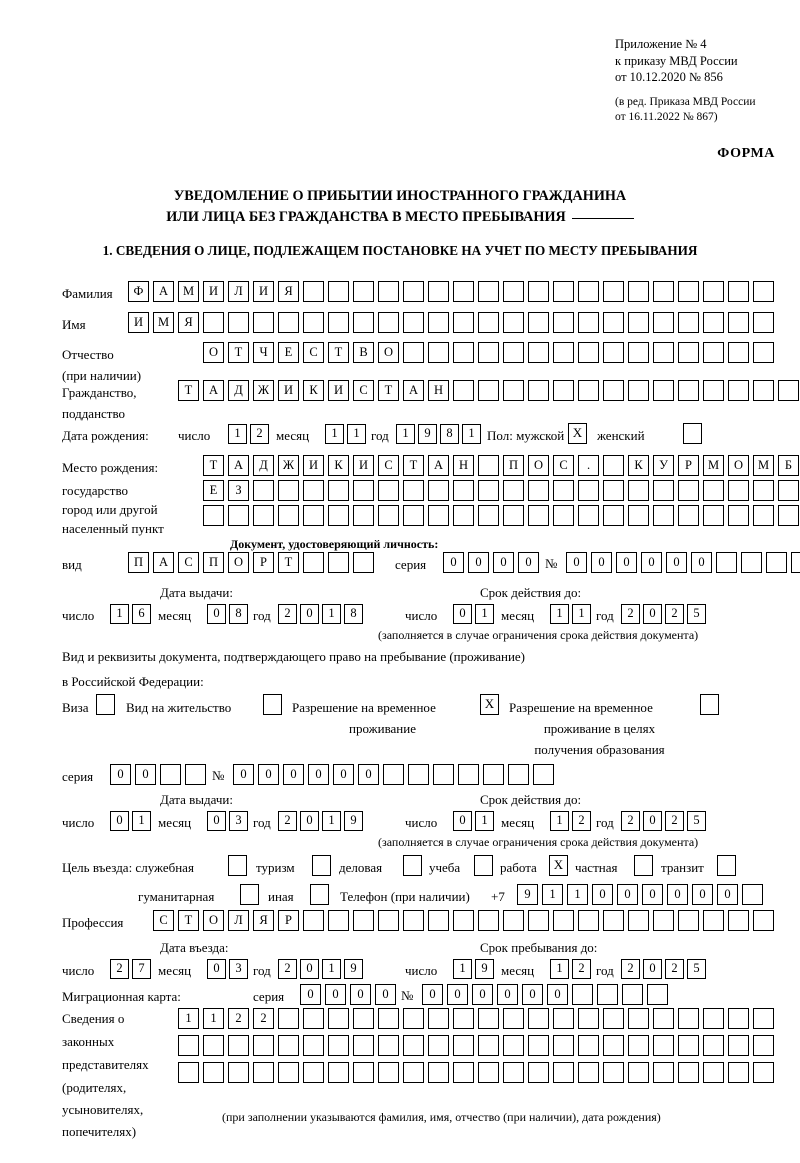 The width and height of the screenshot is (800, 1163). Describe the element at coordinates (249, 894) in the screenshot. I see `purpose-humanitarian-checkbox` at that location.